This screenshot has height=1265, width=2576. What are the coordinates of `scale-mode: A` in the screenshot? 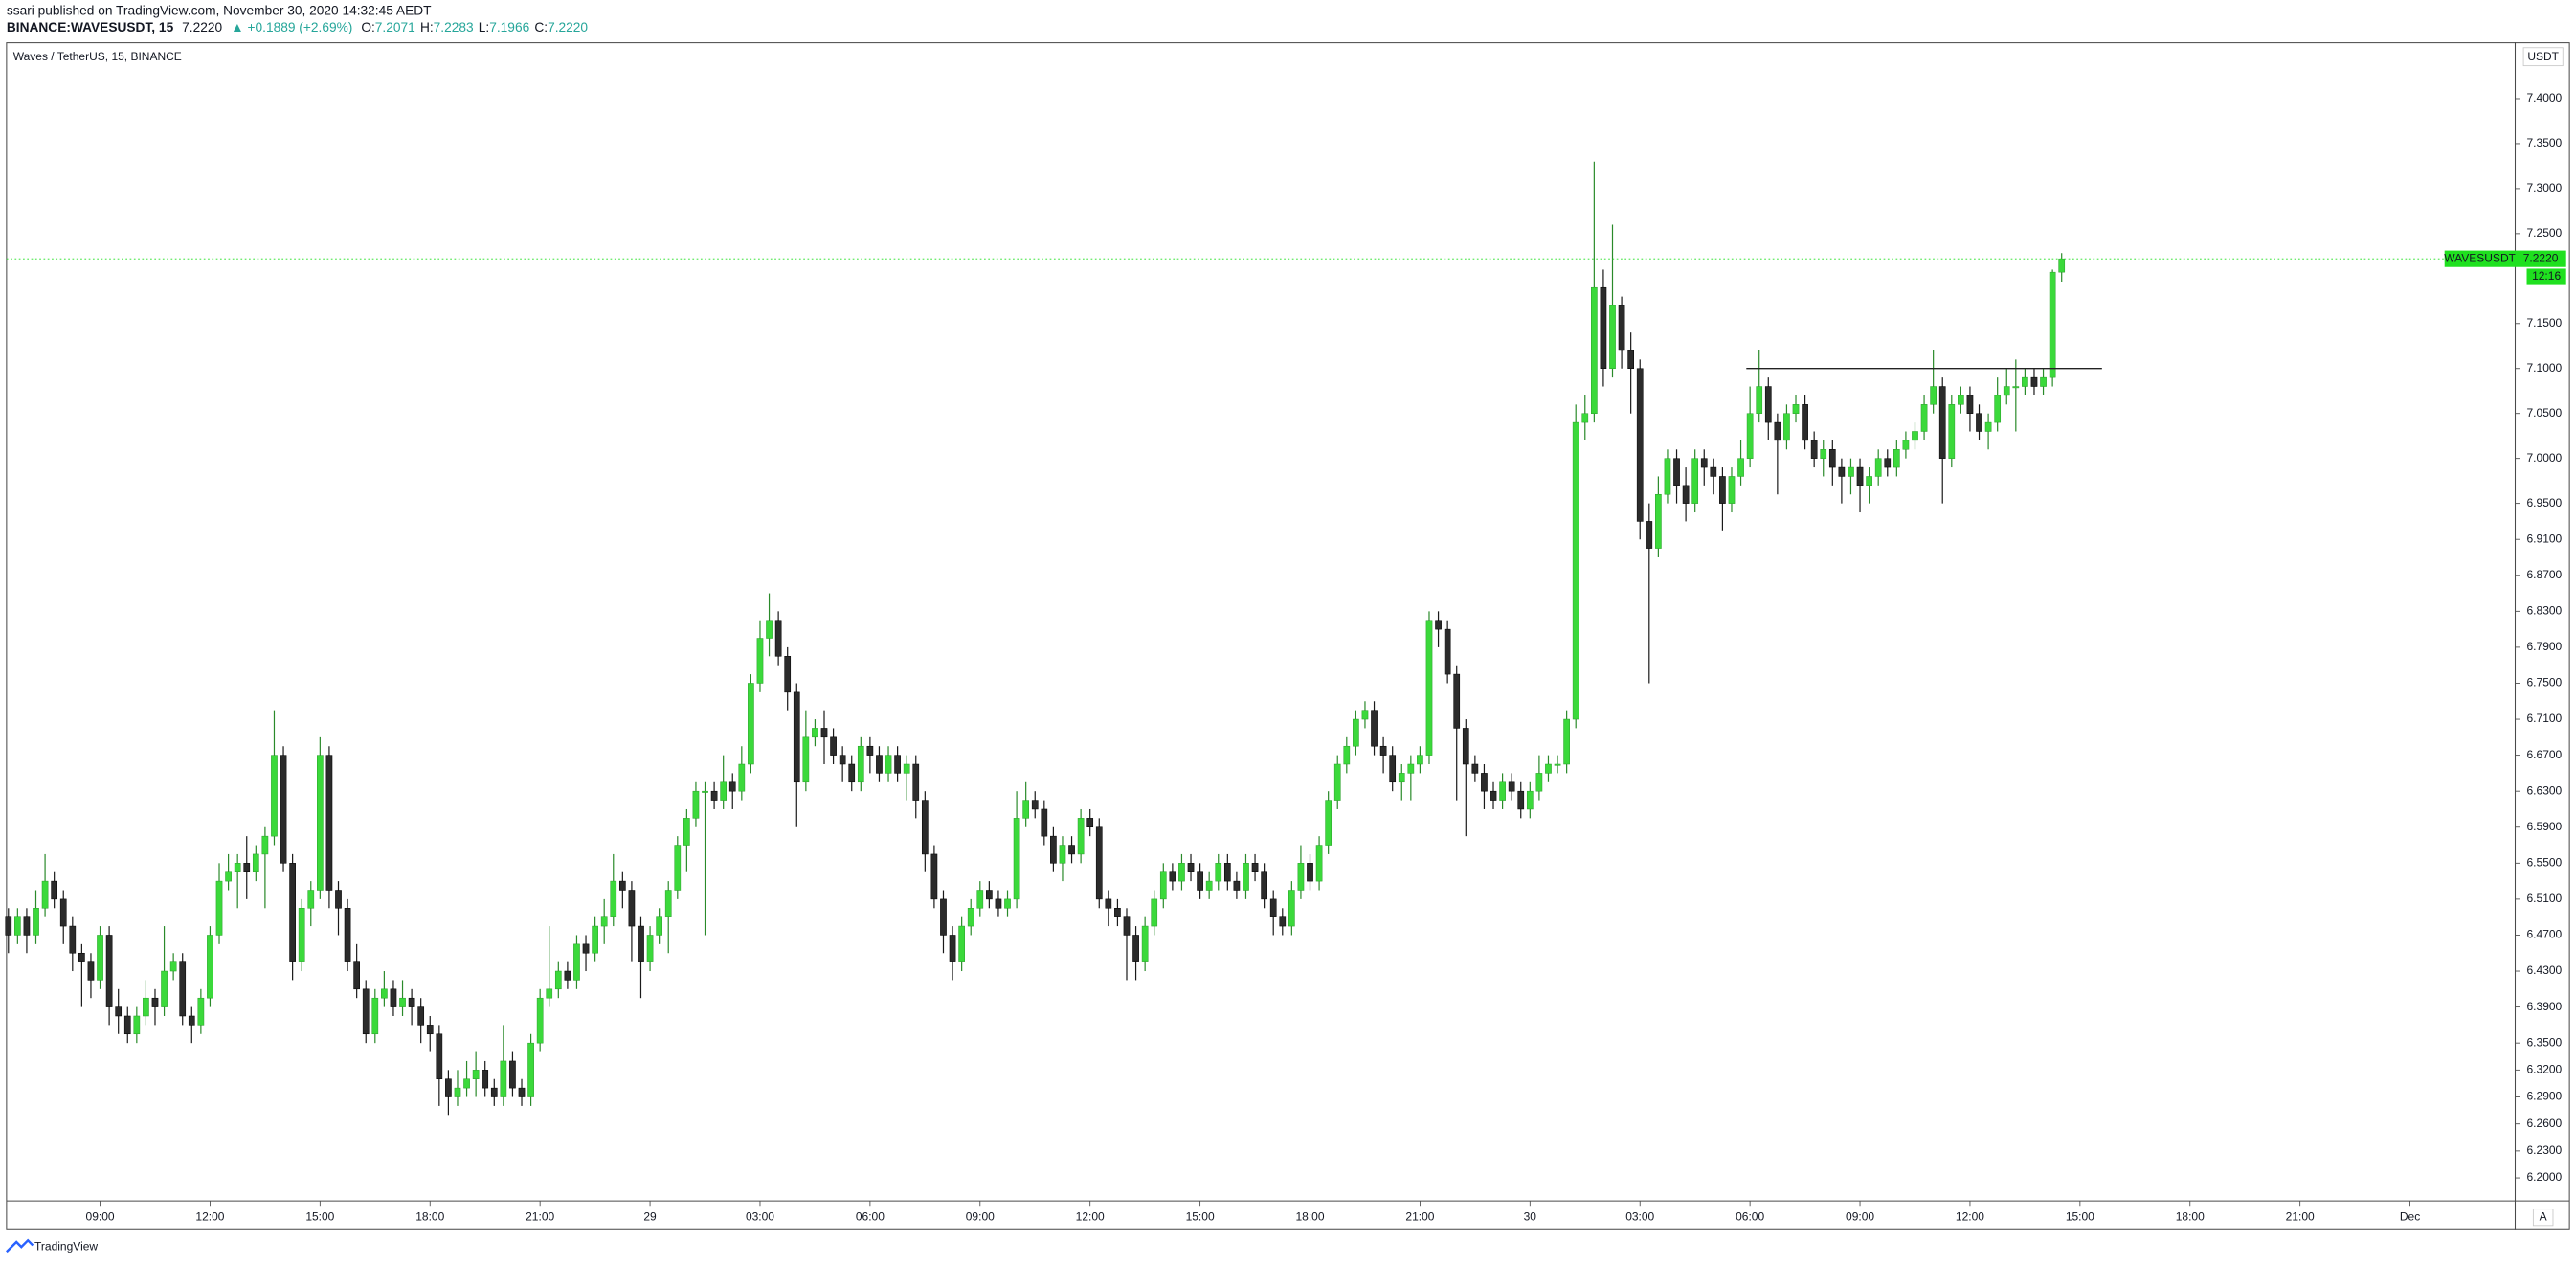 It's located at (2544, 1216).